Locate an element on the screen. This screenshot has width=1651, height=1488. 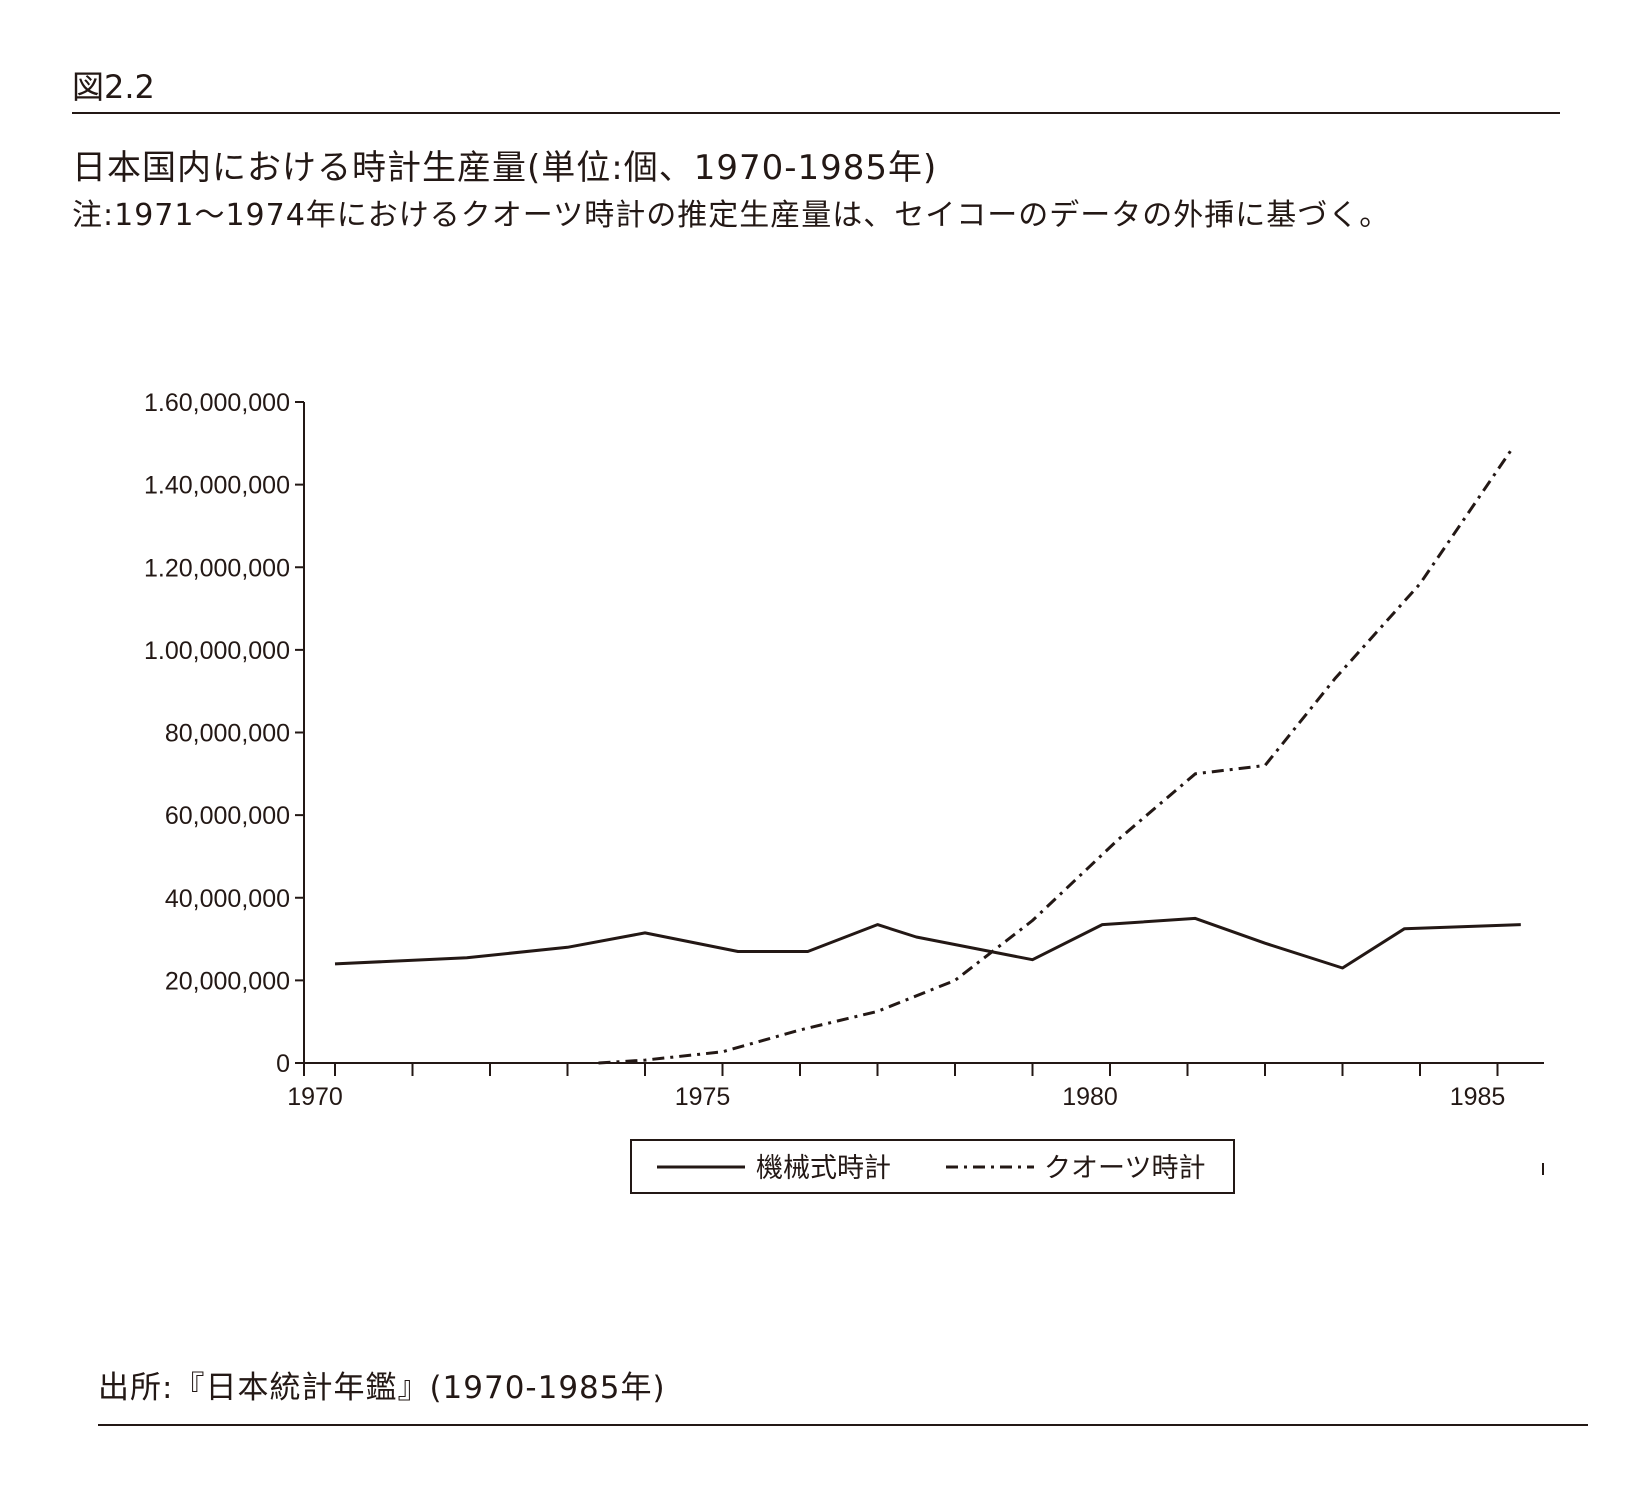
legend-label-mechanical: 機械式時計 is located at coordinates (823, 1168).